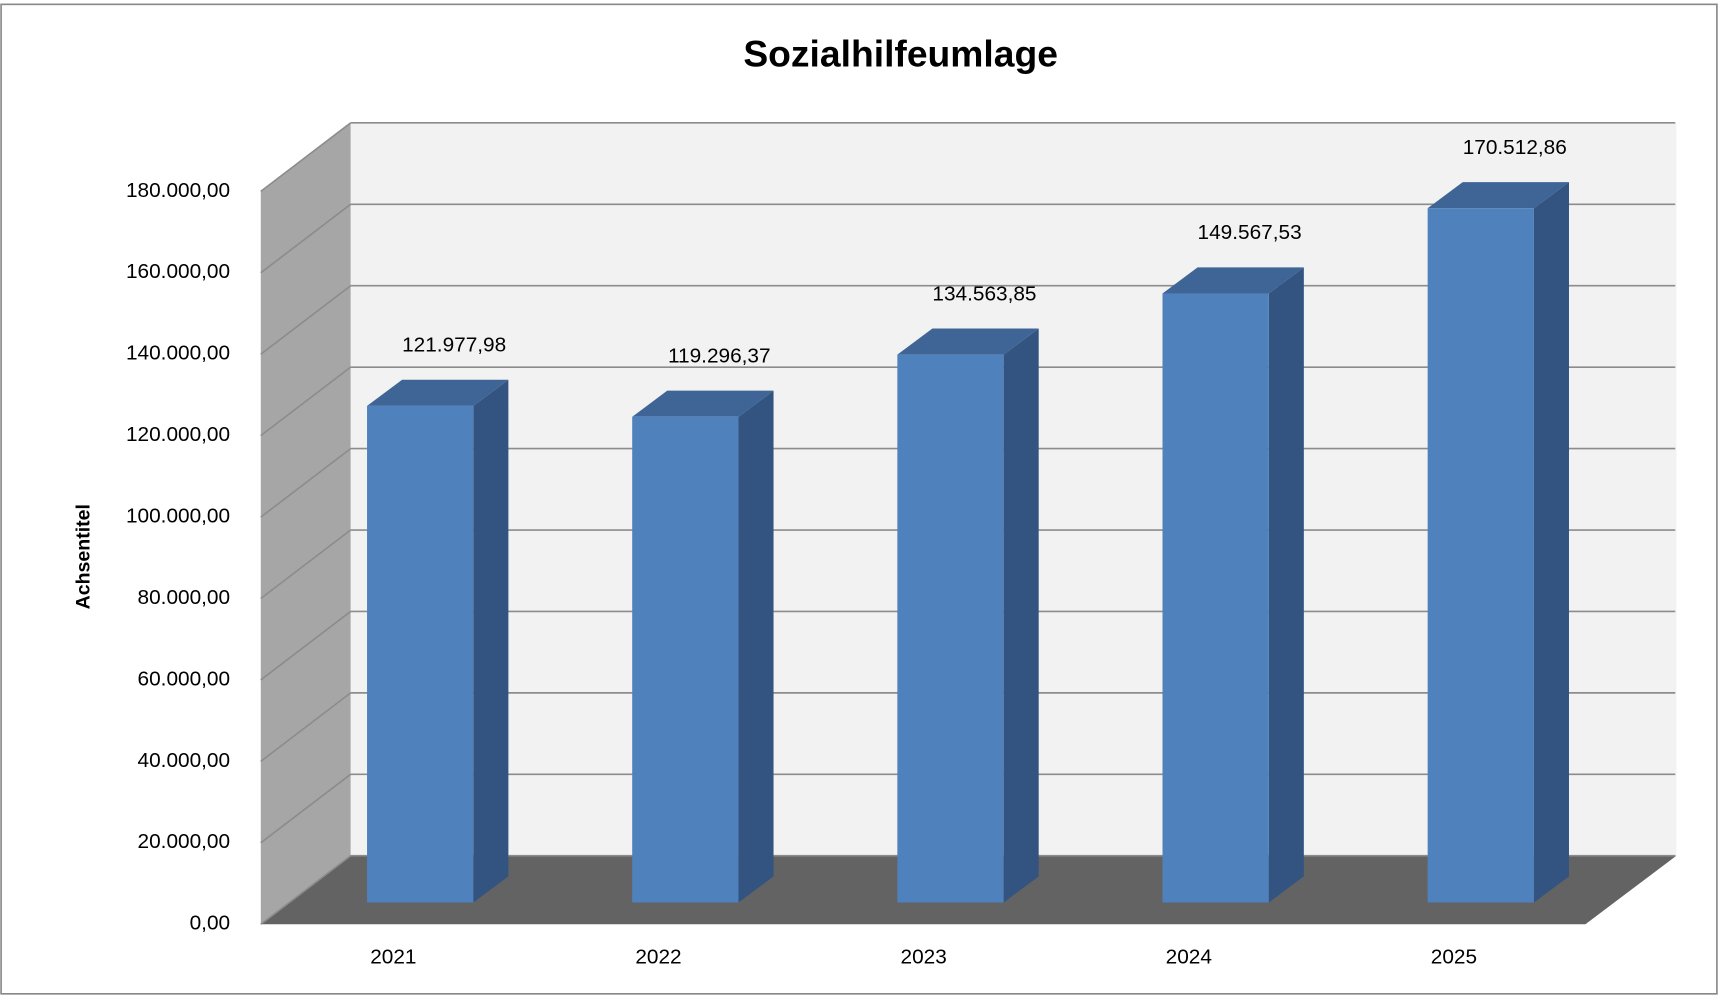 The width and height of the screenshot is (1718, 996). Describe the element at coordinates (178, 271) in the screenshot. I see `y-tick-label: 160.000,00` at that location.